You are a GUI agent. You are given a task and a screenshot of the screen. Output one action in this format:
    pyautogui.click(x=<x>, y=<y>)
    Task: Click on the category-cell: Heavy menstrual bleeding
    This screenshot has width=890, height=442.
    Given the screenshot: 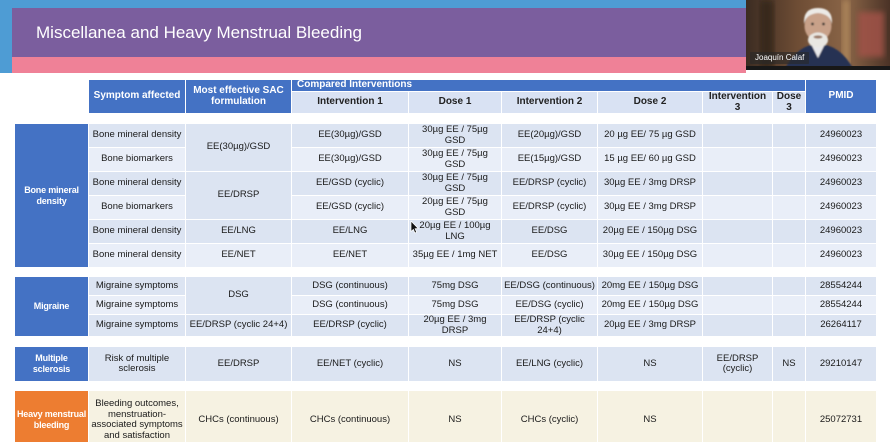 What is the action you would take?
    pyautogui.click(x=51, y=416)
    